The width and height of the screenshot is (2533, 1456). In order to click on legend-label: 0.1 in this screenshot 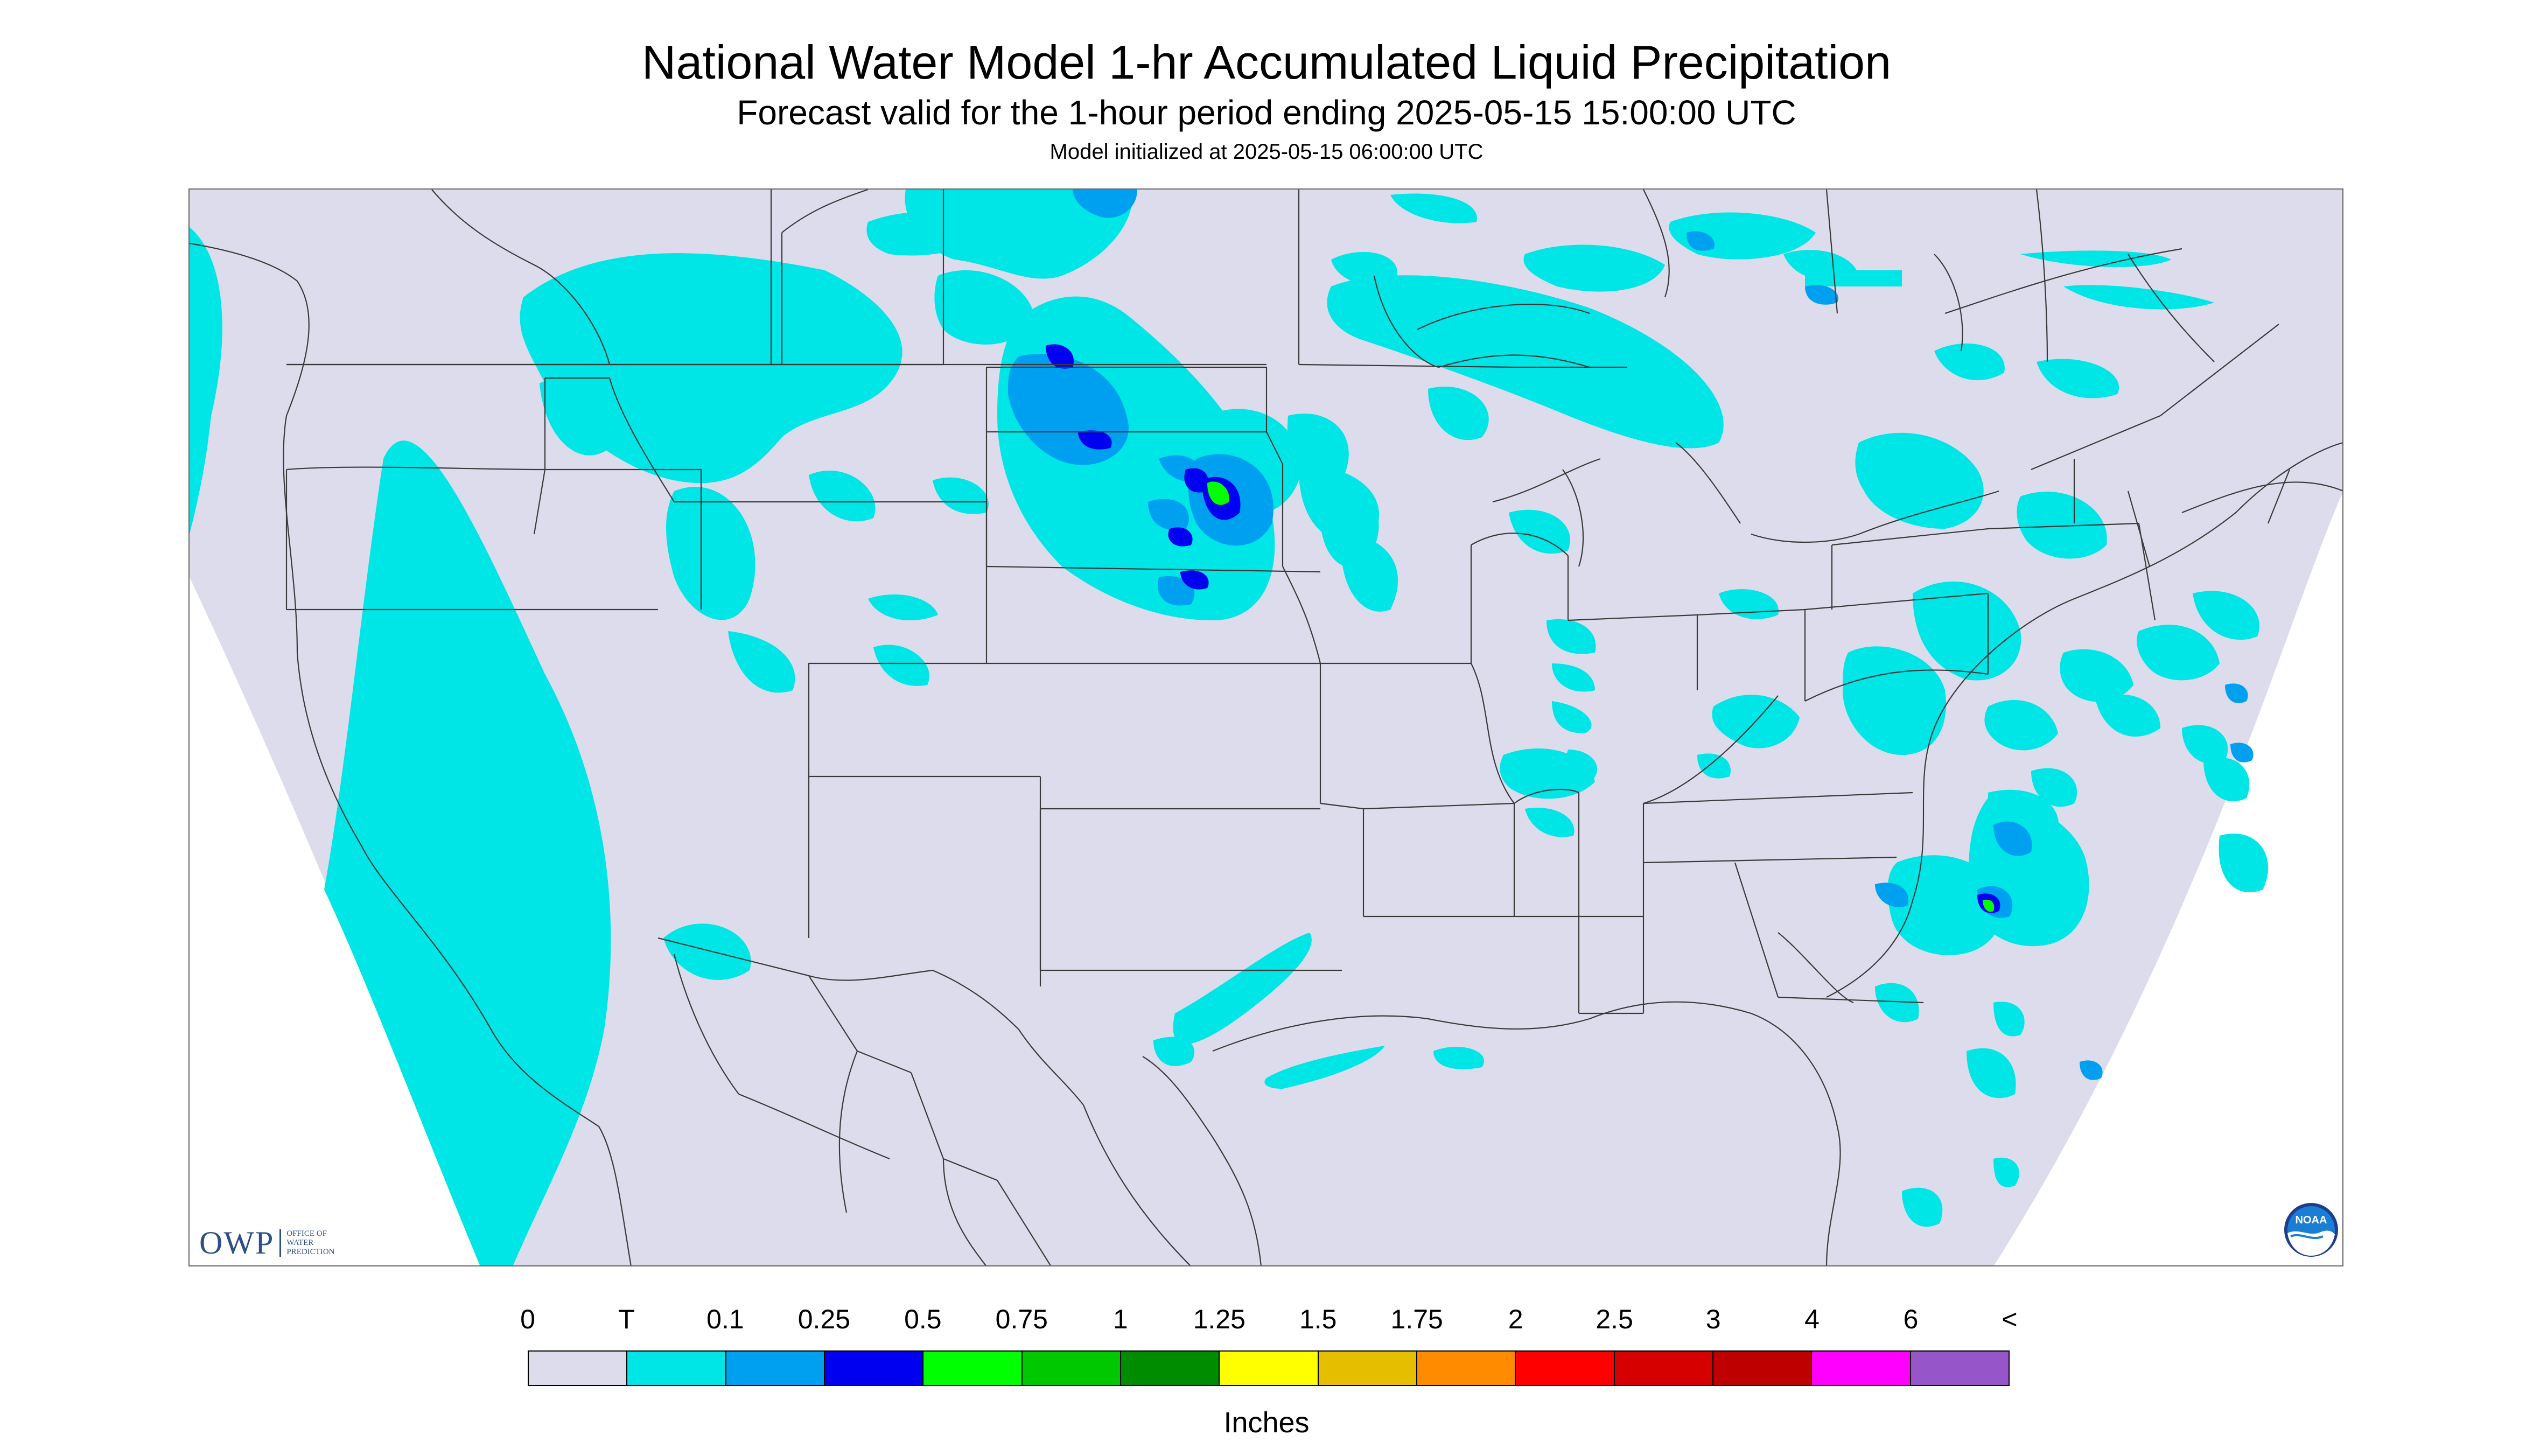, I will do `click(725, 1319)`.